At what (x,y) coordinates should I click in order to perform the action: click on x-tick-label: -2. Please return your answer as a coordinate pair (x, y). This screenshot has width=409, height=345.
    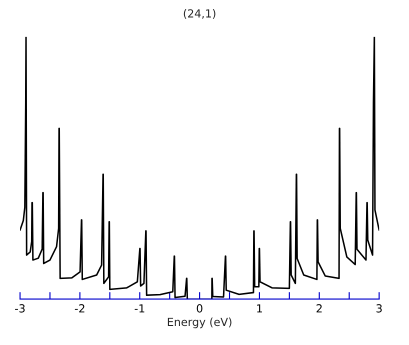
    Looking at the image, I should click on (79, 308).